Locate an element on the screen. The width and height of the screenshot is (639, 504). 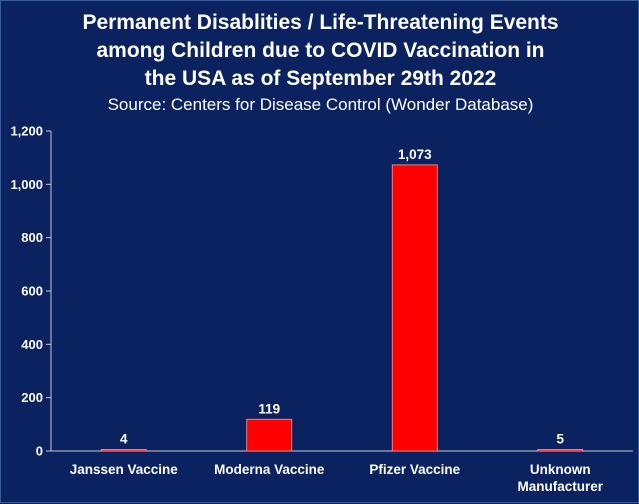
y-tick-label: 1,200 is located at coordinates (26, 131).